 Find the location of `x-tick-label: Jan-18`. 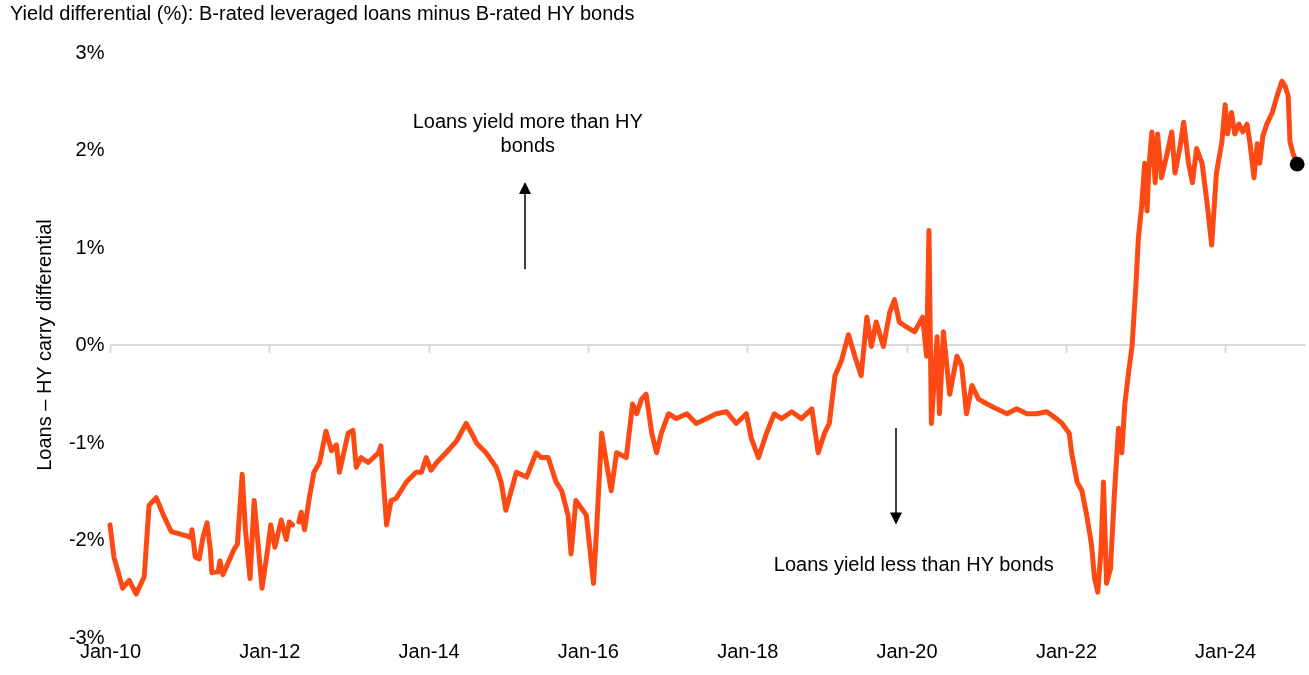

x-tick-label: Jan-18 is located at coordinates (748, 650).